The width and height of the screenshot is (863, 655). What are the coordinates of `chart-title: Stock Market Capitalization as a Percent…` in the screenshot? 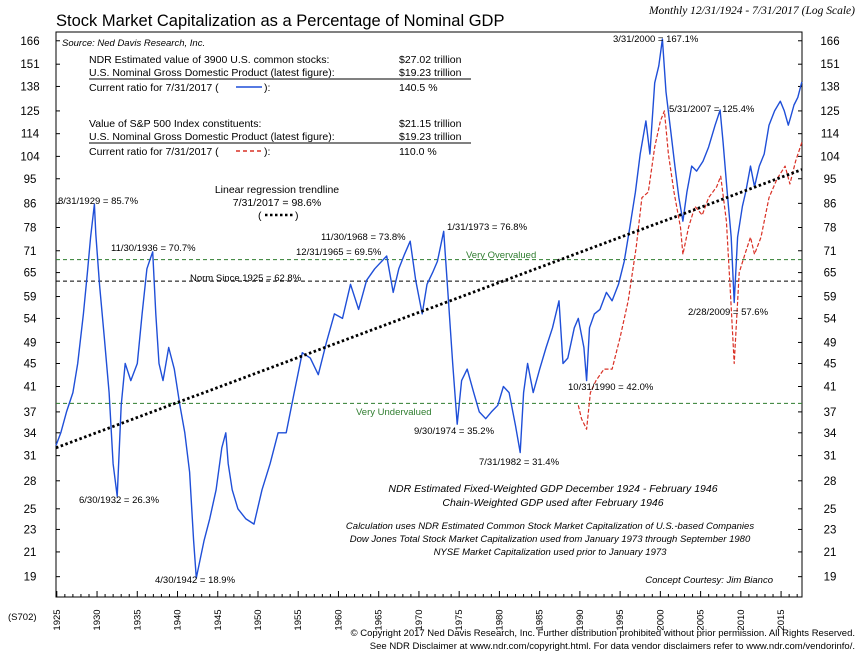 It's located at (280, 21).